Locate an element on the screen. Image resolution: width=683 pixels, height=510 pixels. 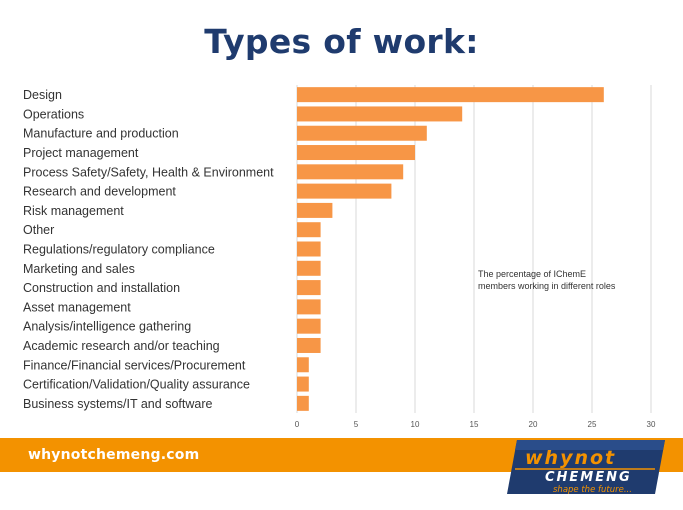
svg-text: CHEMENG is located at coordinates (588, 477).